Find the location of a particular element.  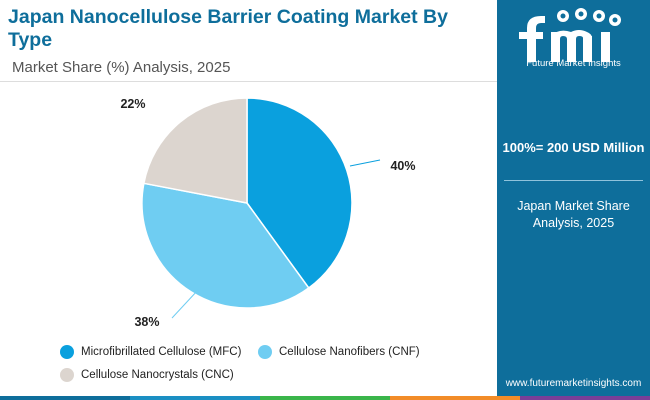

legend-item: Cellulose Nanocrystals (CNC) is located at coordinates (147, 375).